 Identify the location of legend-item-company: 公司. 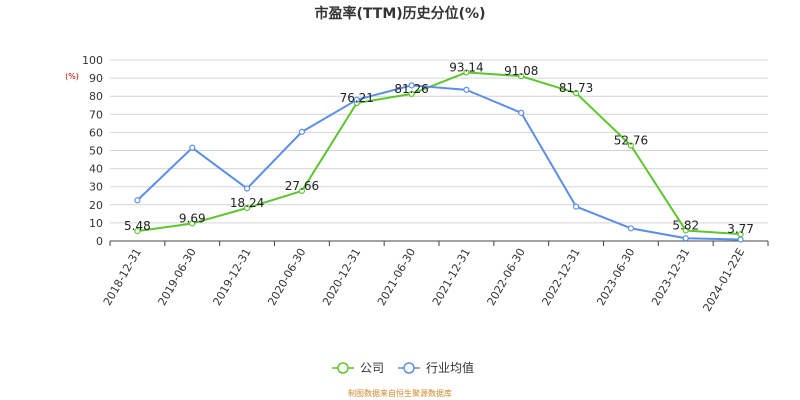
(358, 368).